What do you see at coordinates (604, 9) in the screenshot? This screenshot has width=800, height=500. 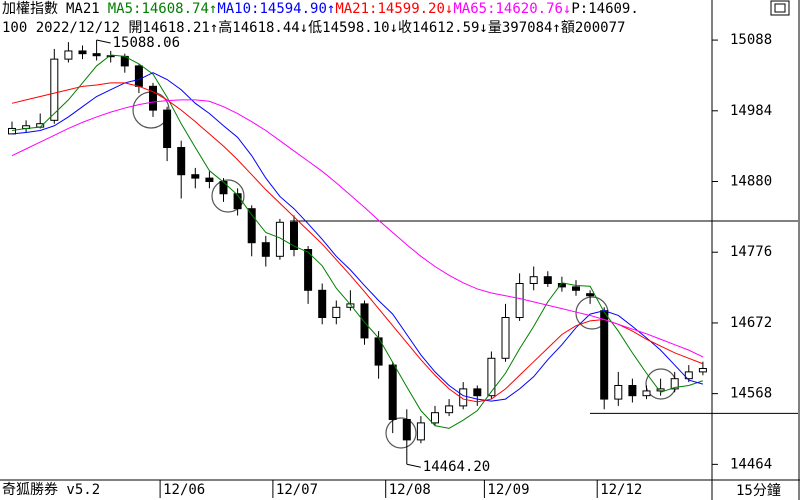 I see `price-label: P:14609.` at bounding box center [604, 9].